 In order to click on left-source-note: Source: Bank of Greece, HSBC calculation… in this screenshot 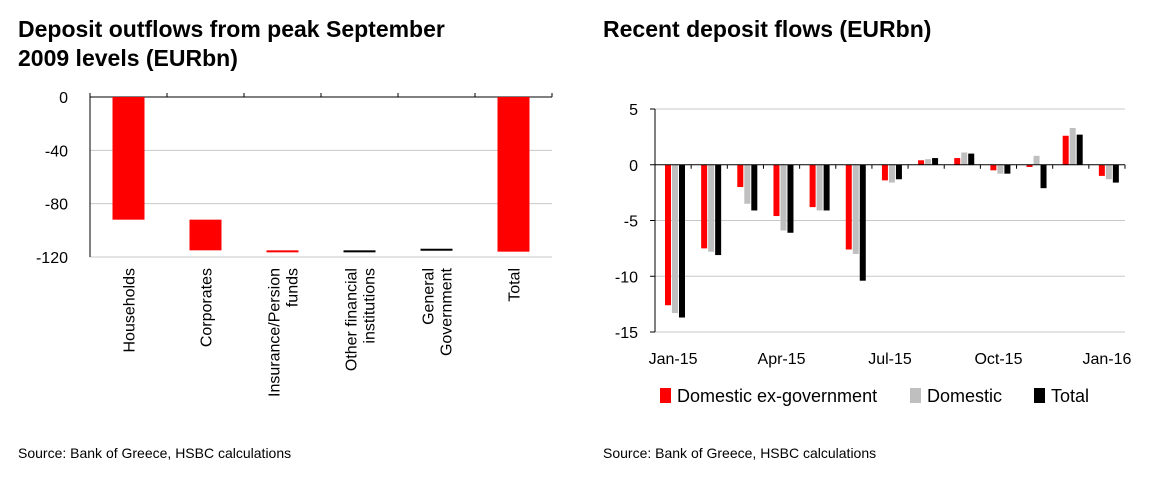, I will do `click(155, 453)`.